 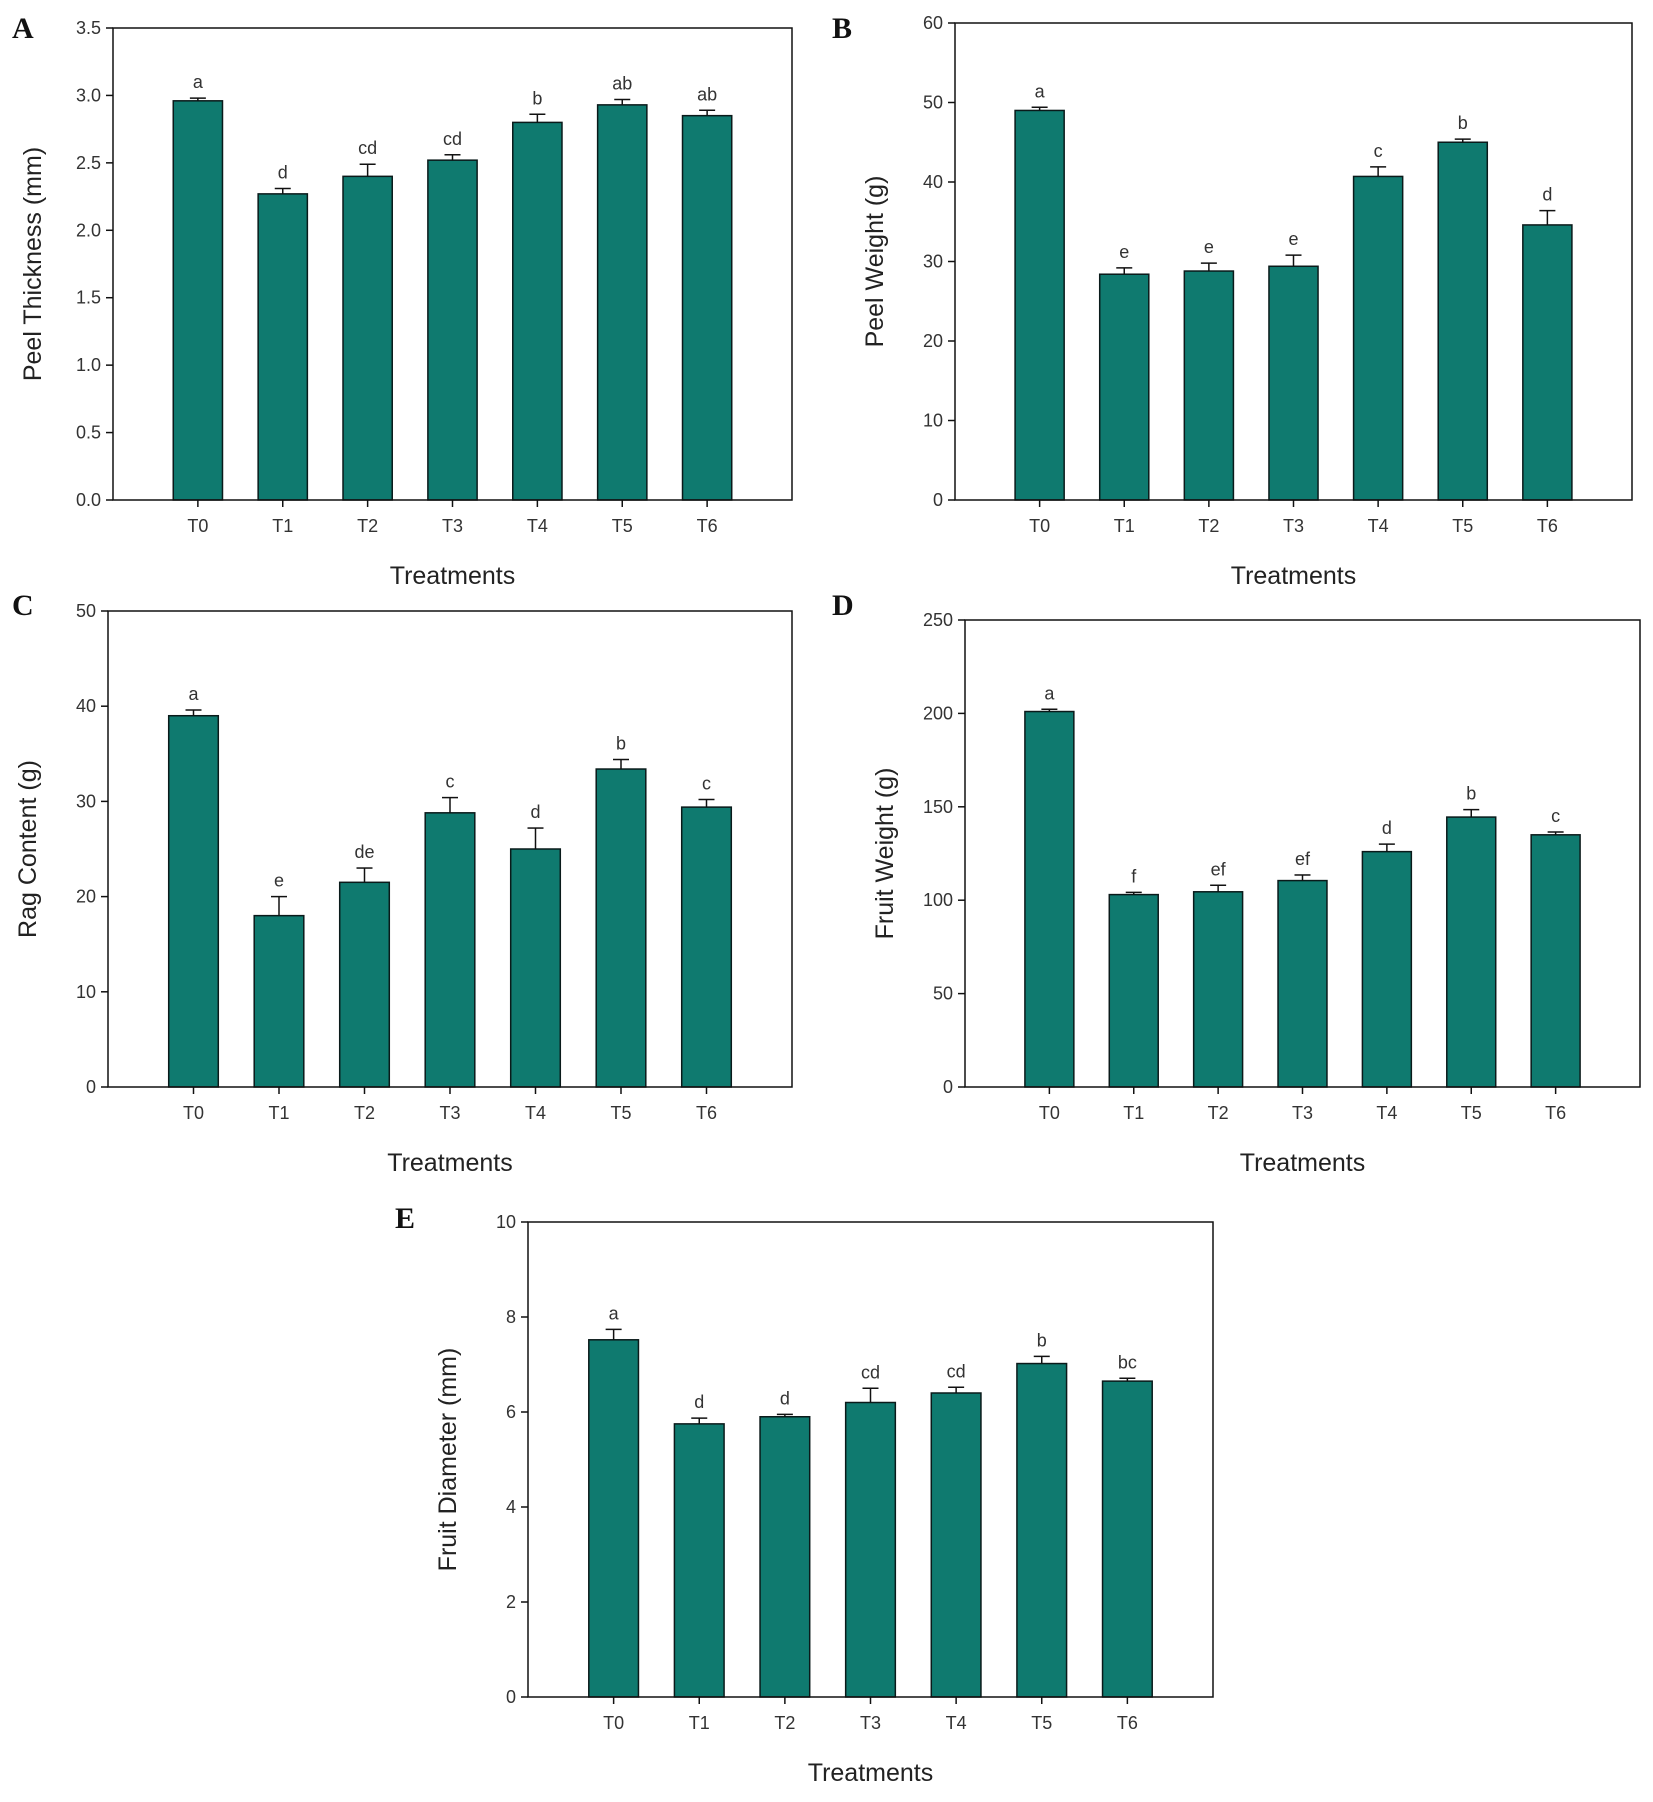 What do you see at coordinates (1303, 859) in the screenshot?
I see `sig-label: ef` at bounding box center [1303, 859].